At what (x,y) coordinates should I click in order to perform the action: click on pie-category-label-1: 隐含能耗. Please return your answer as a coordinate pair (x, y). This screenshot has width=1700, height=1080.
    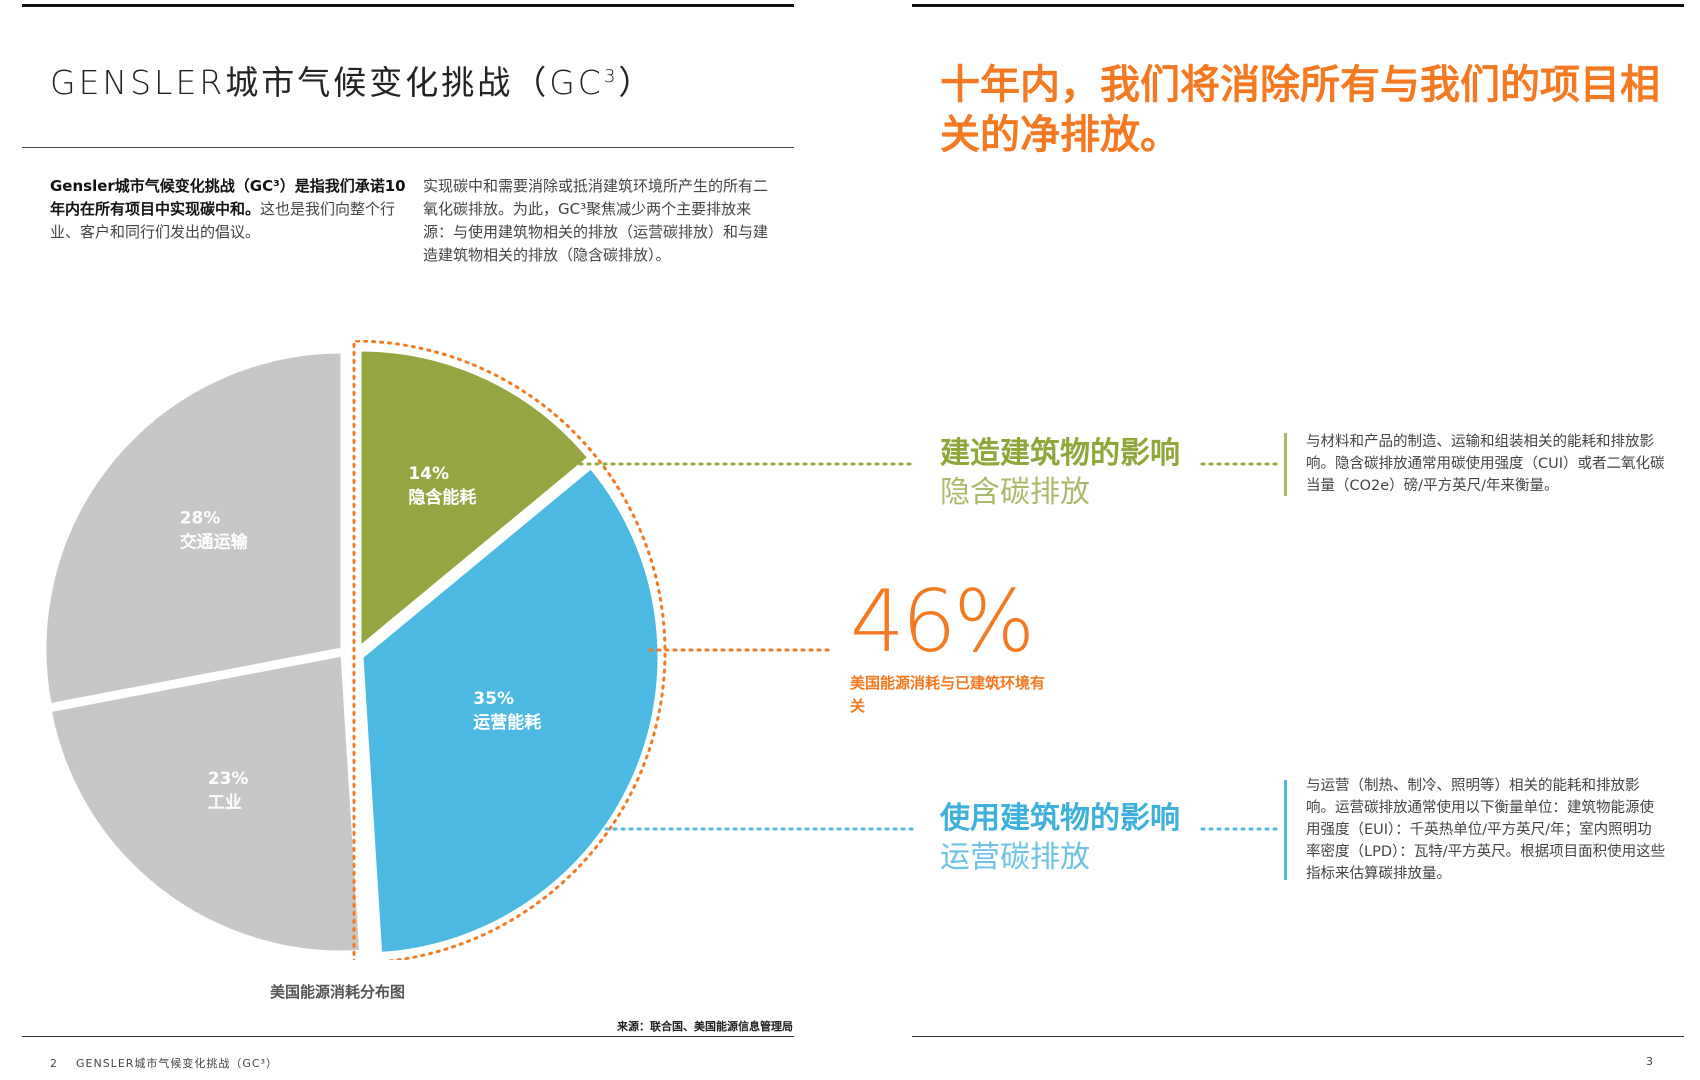
    Looking at the image, I should click on (442, 497).